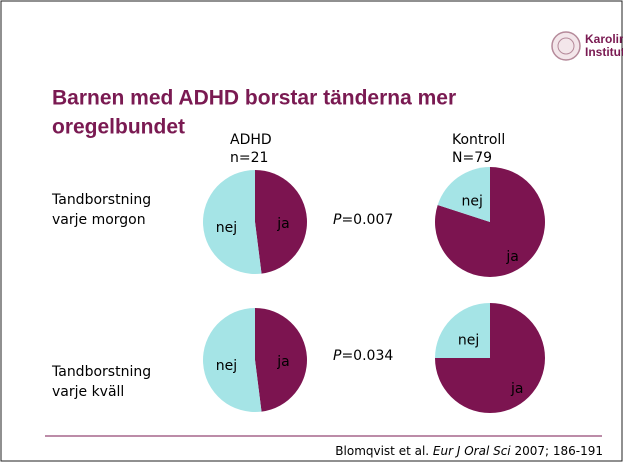 The height and width of the screenshot is (462, 623). Describe the element at coordinates (472, 158) in the screenshot. I see `column-n: N=79` at that location.